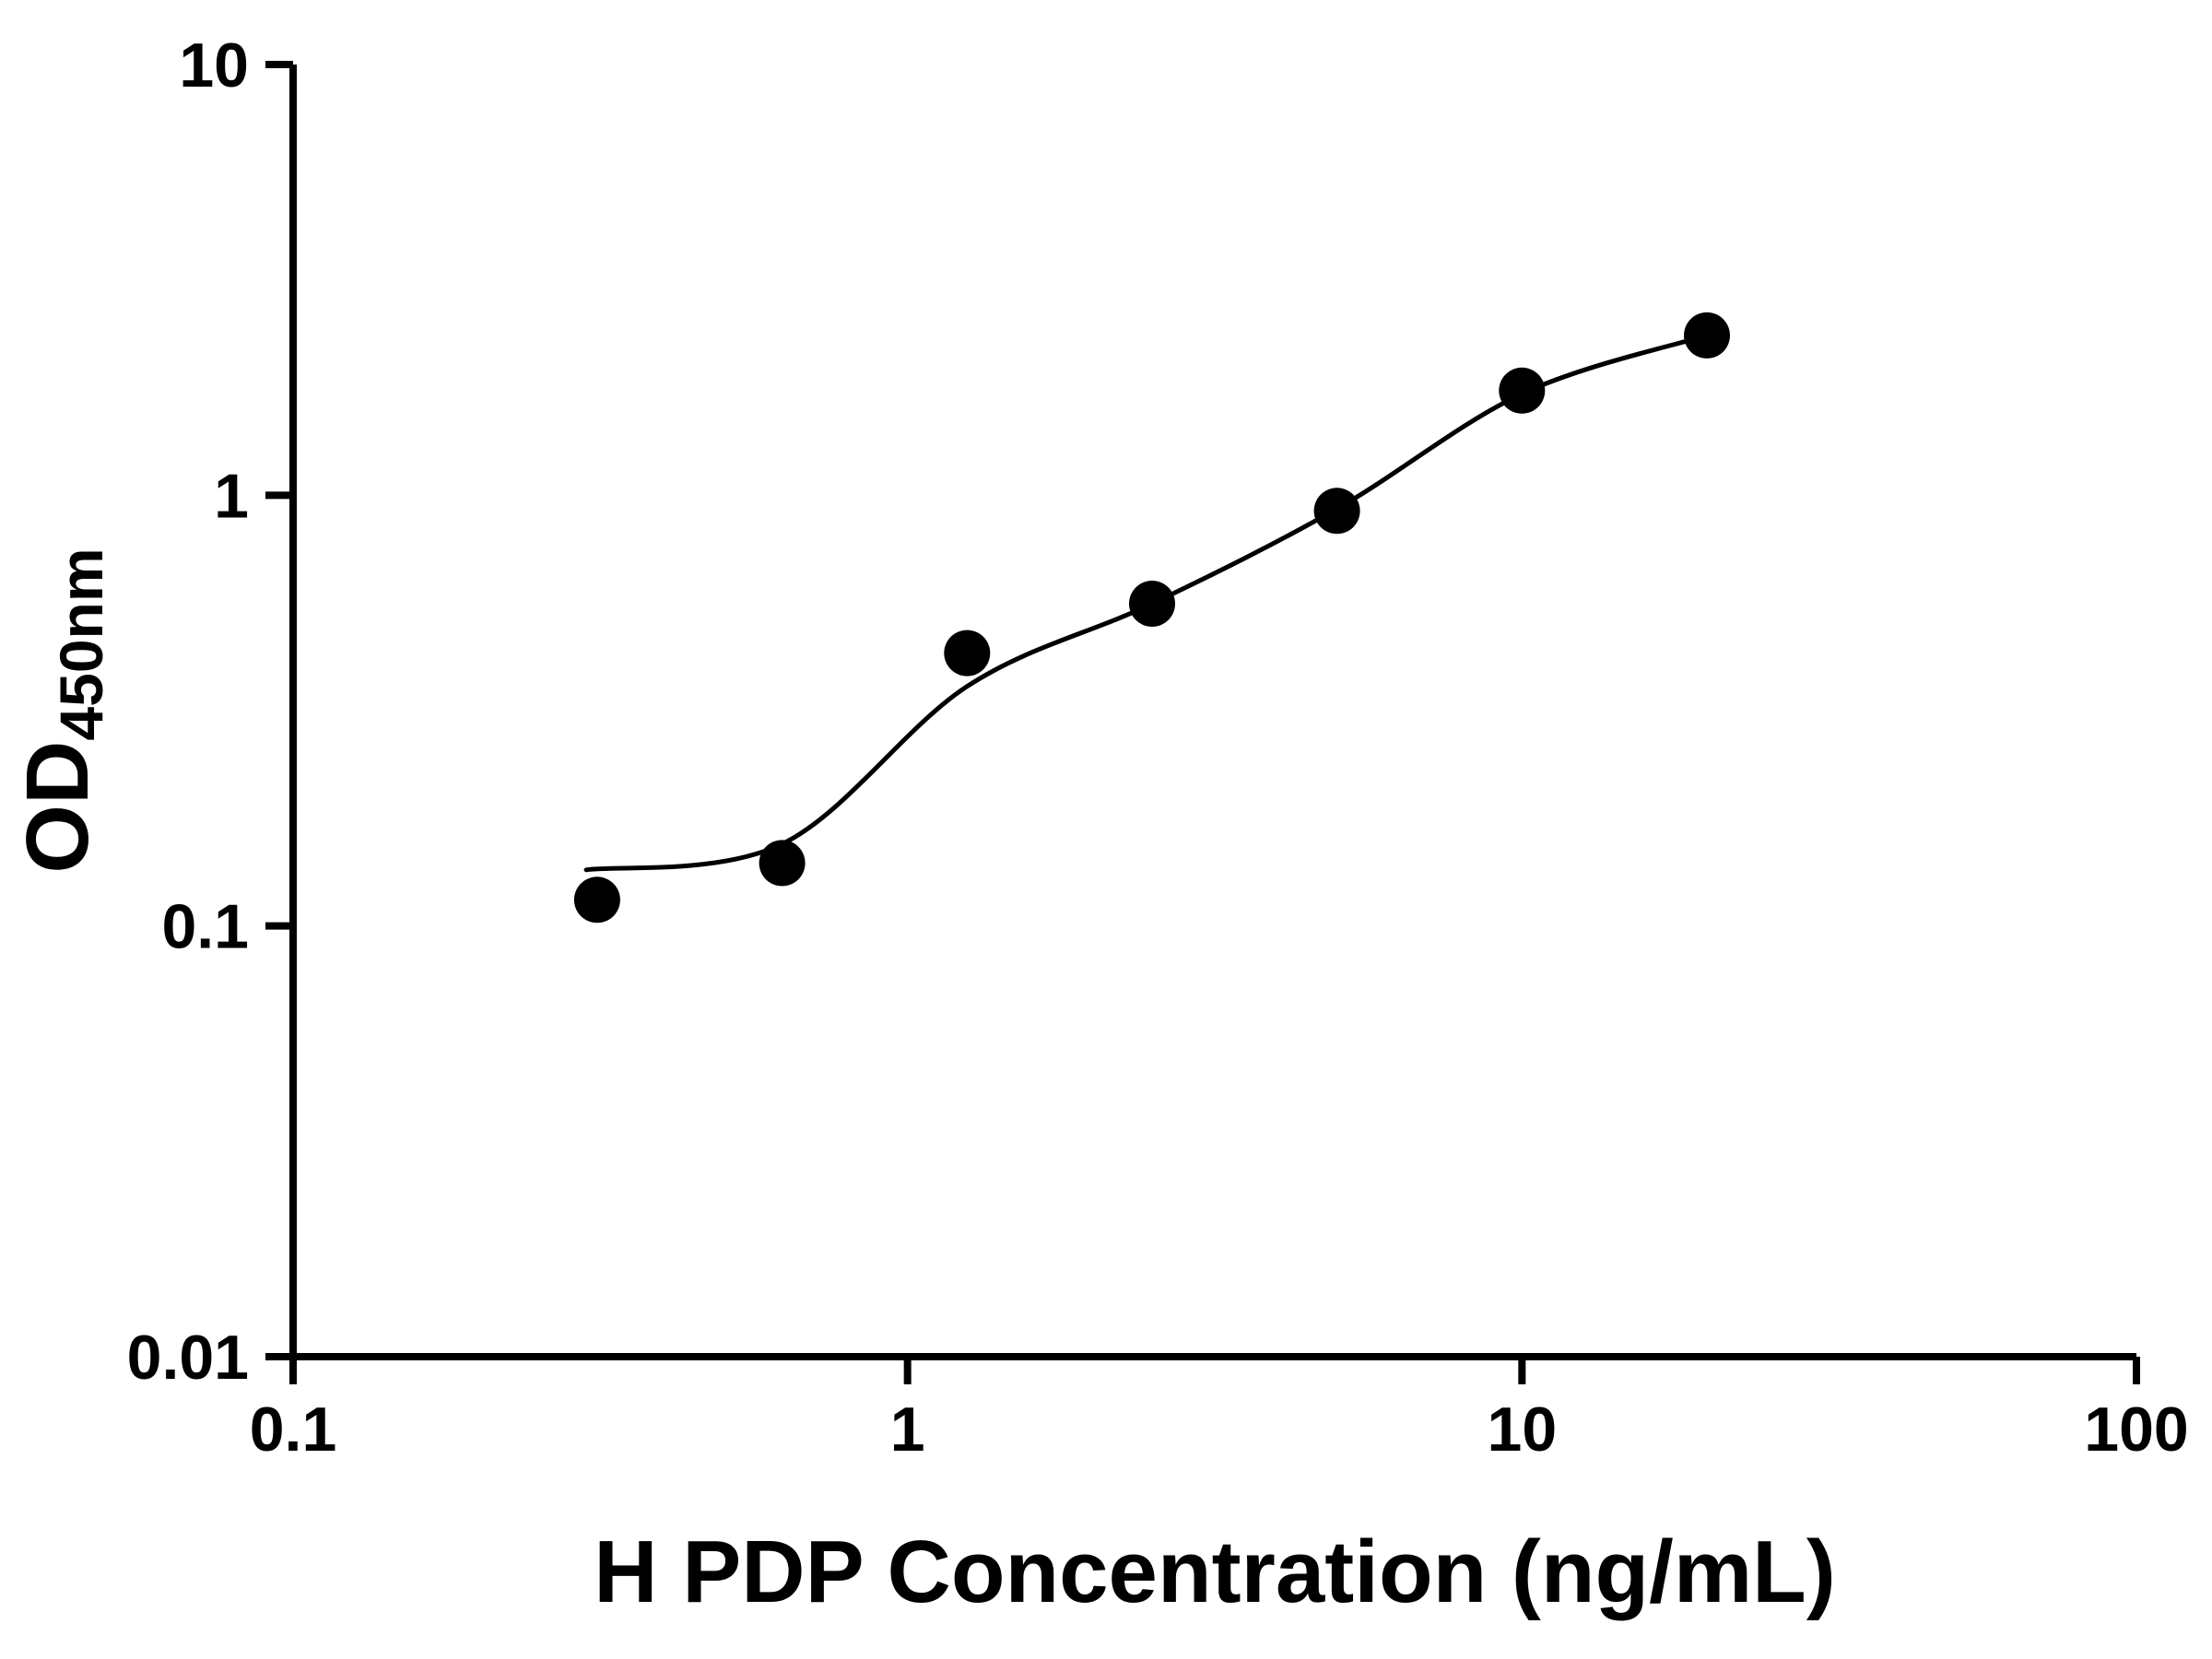  What do you see at coordinates (205, 927) in the screenshot?
I see `y-tick-label-2: 0.1` at bounding box center [205, 927].